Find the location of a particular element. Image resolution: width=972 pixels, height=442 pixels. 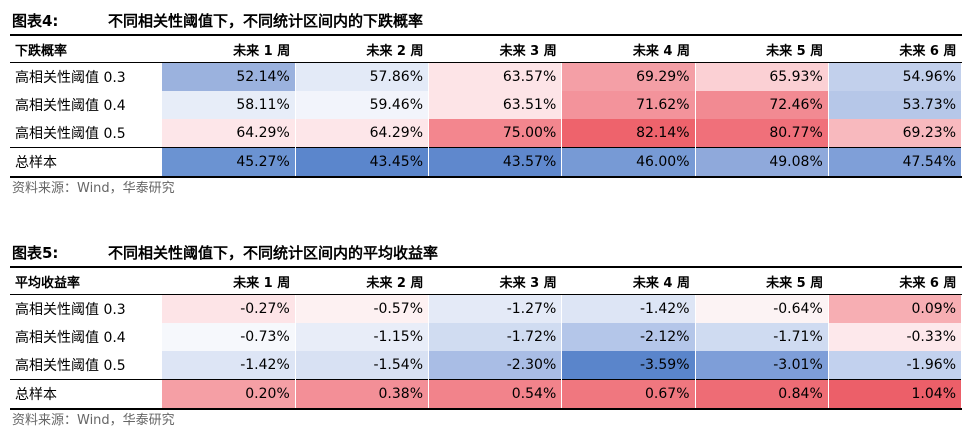

value-cell: 71.62% is located at coordinates (628, 105).